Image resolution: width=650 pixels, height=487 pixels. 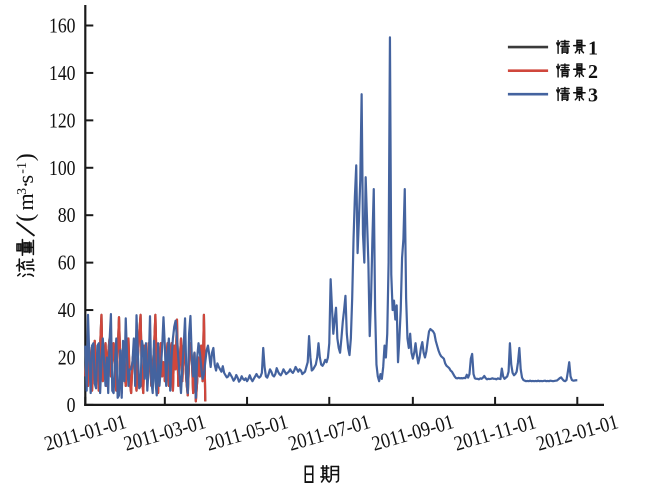 What do you see at coordinates (25, 179) in the screenshot?
I see `svg-text: s` at bounding box center [25, 179].